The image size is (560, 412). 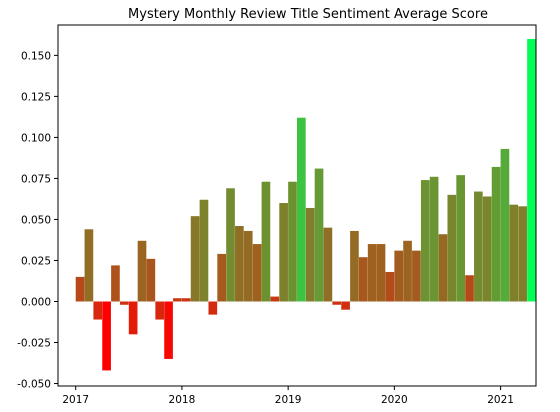 What do you see at coordinates (288, 400) in the screenshot?
I see `x-tick-label: 2019` at bounding box center [288, 400].